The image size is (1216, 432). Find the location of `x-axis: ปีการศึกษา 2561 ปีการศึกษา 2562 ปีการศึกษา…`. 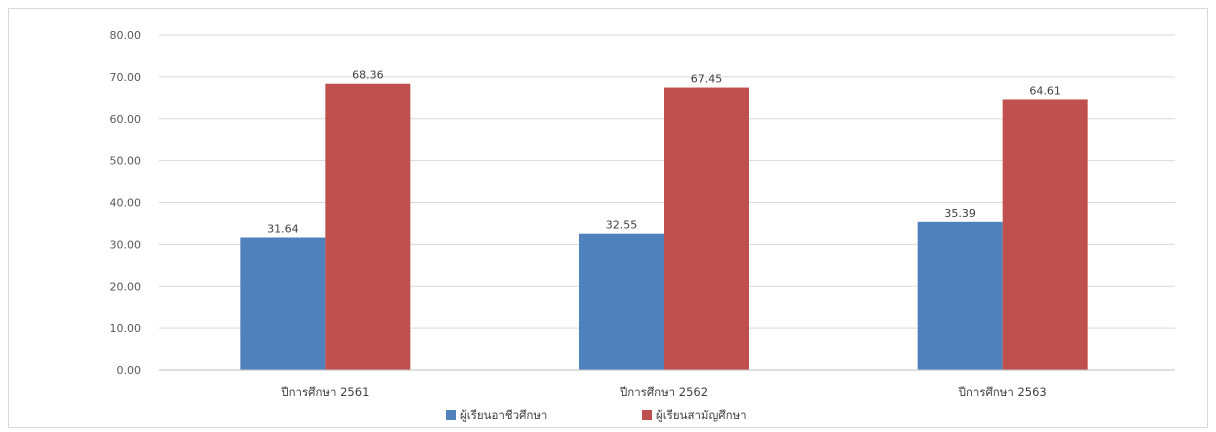

x-axis: ปีการศึกษา 2561 ปีการศึกษา 2562 ปีการศึกษา… is located at coordinates (667, 384).